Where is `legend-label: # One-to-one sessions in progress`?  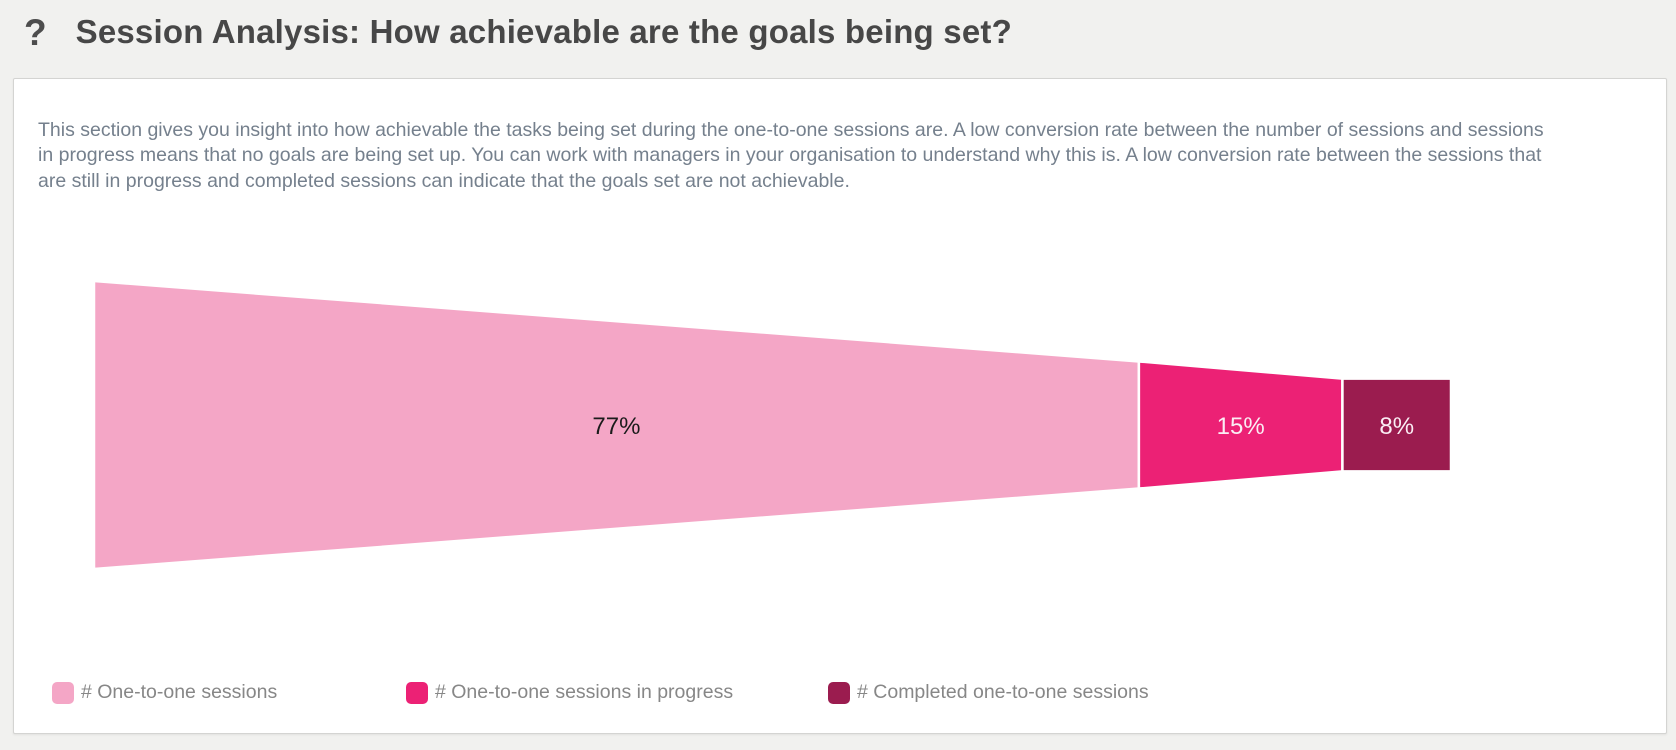
legend-label: # One-to-one sessions in progress is located at coordinates (584, 692).